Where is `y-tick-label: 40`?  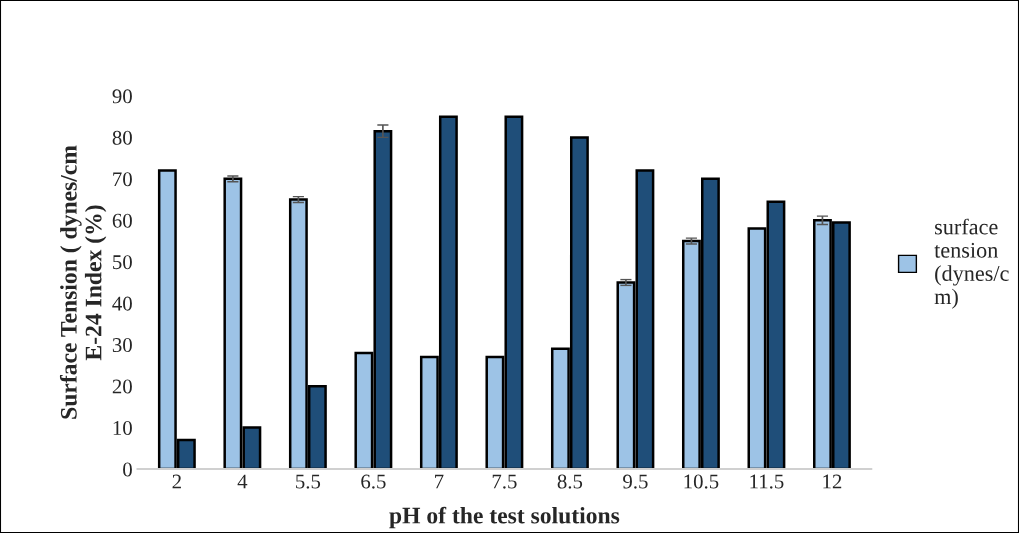 y-tick-label: 40 is located at coordinates (122, 303).